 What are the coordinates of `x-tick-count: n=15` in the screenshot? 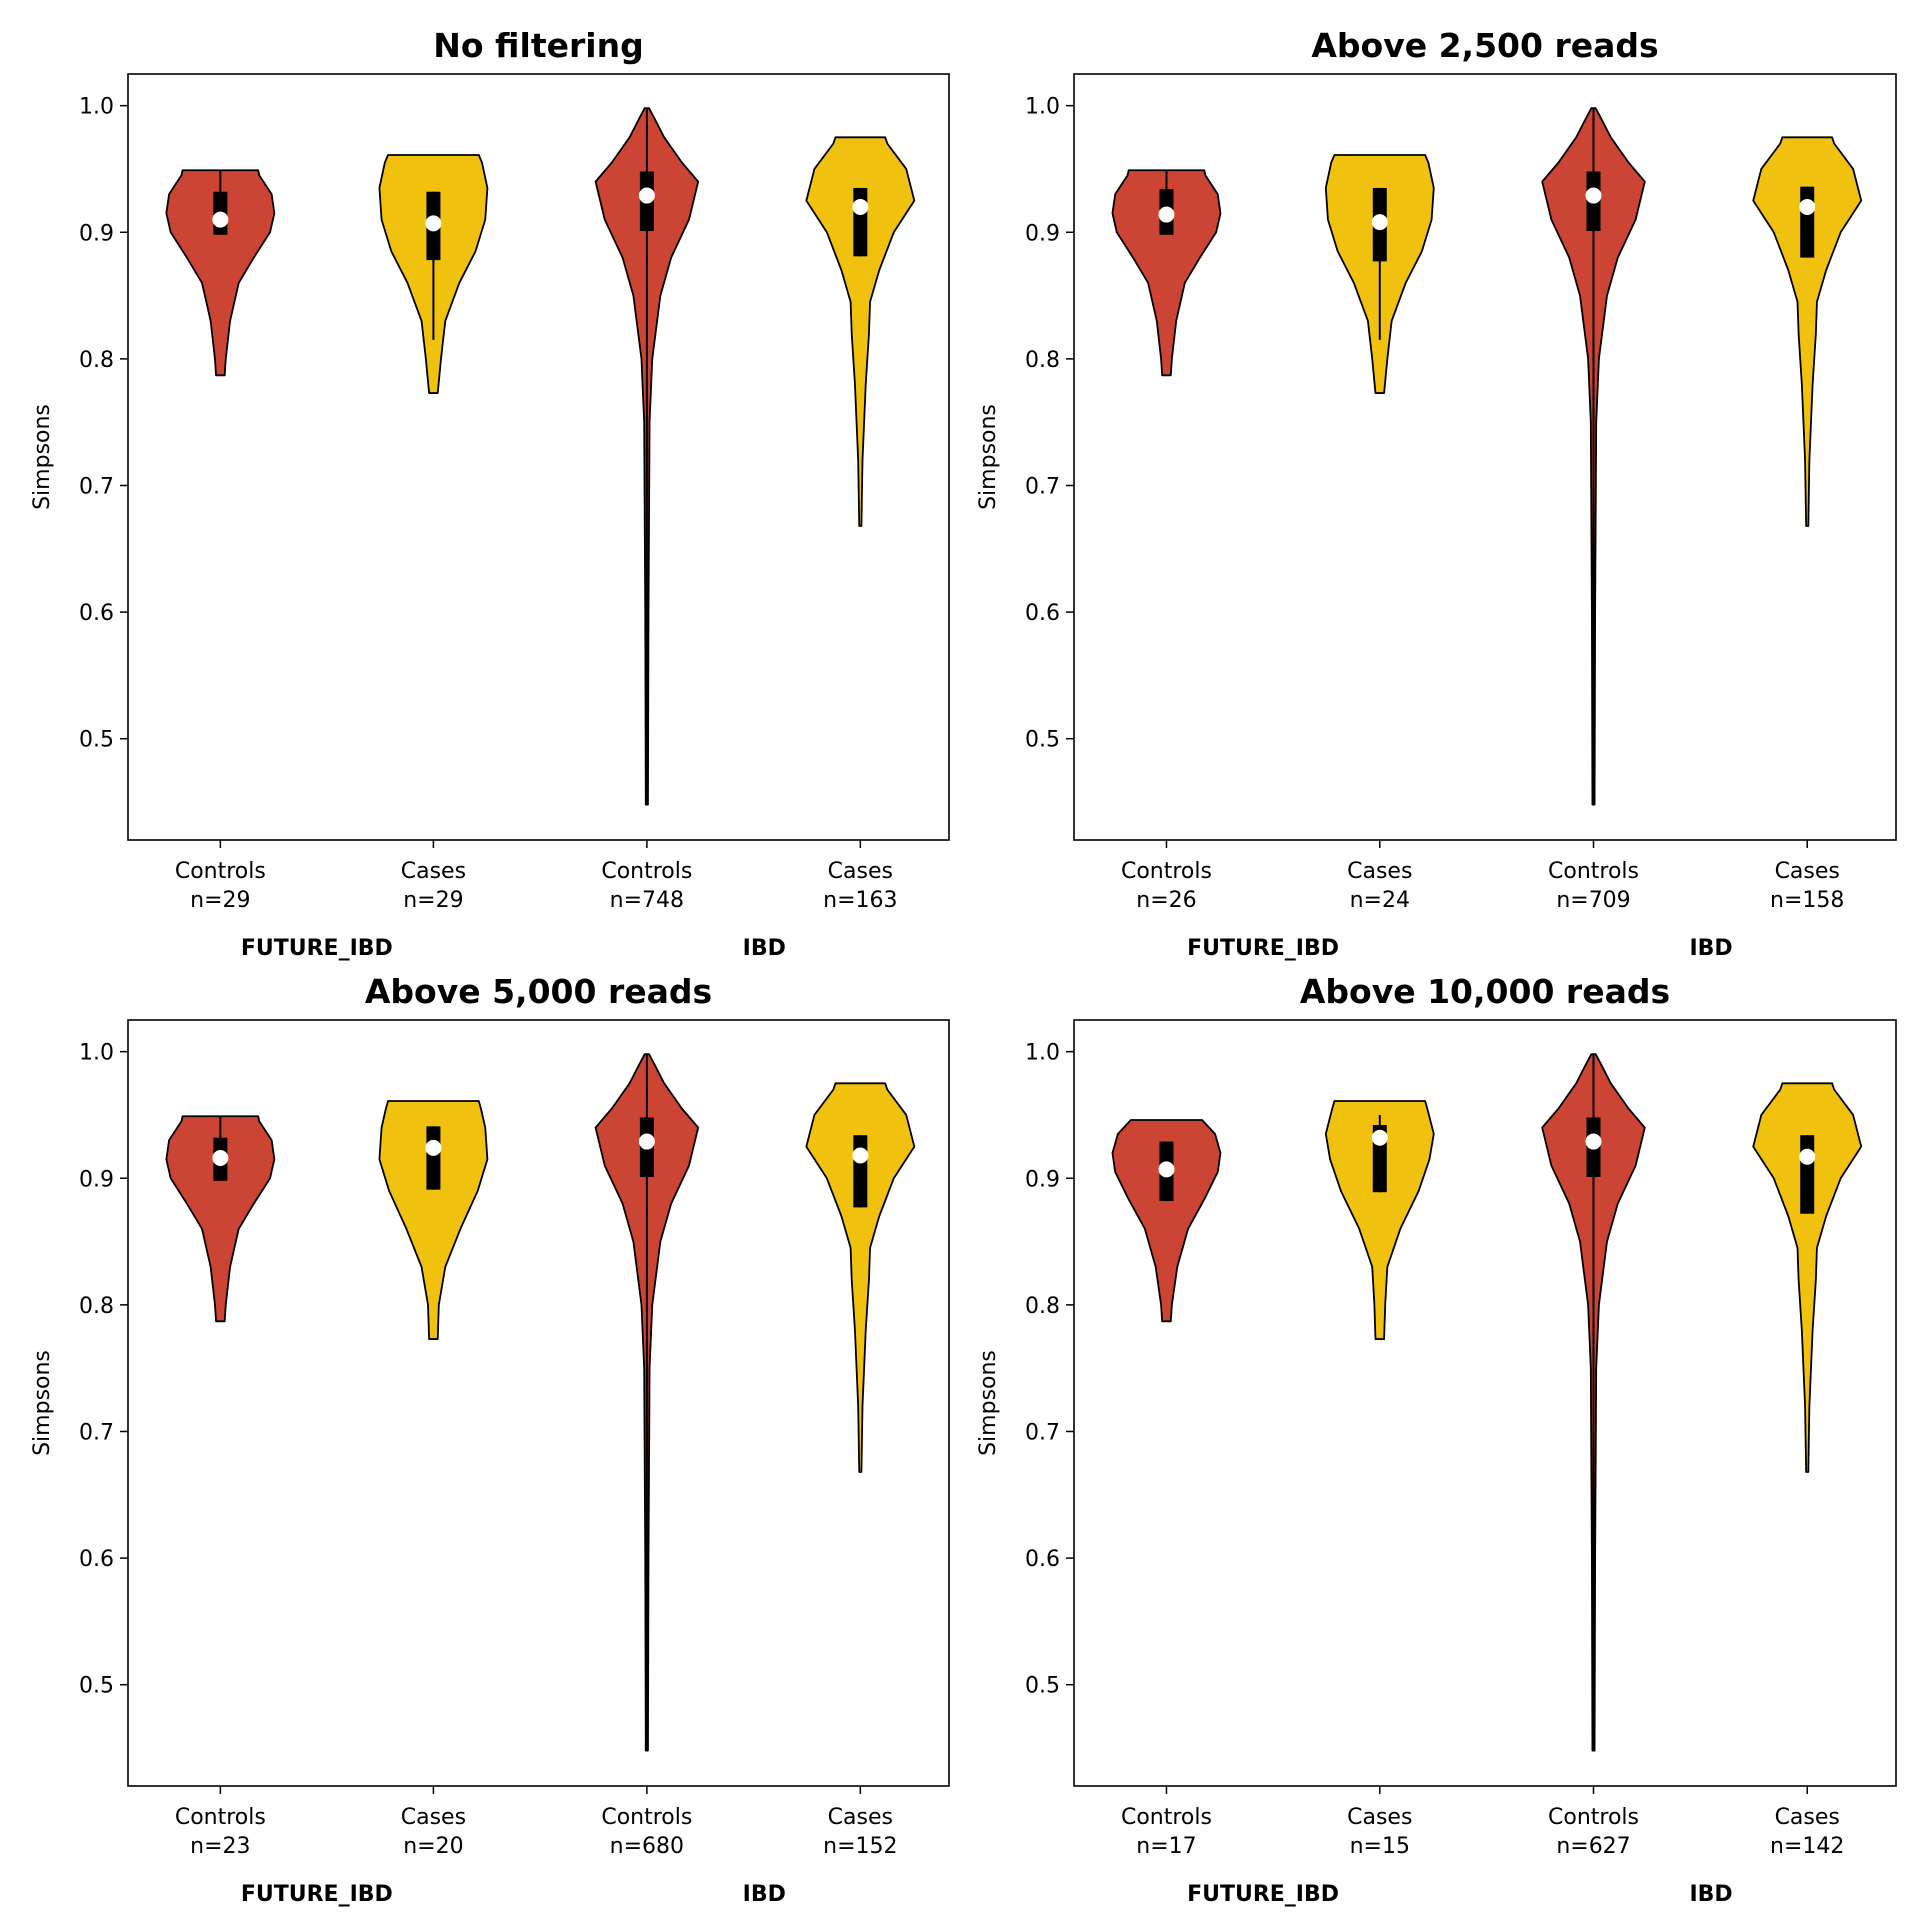 It's located at (1380, 1846).